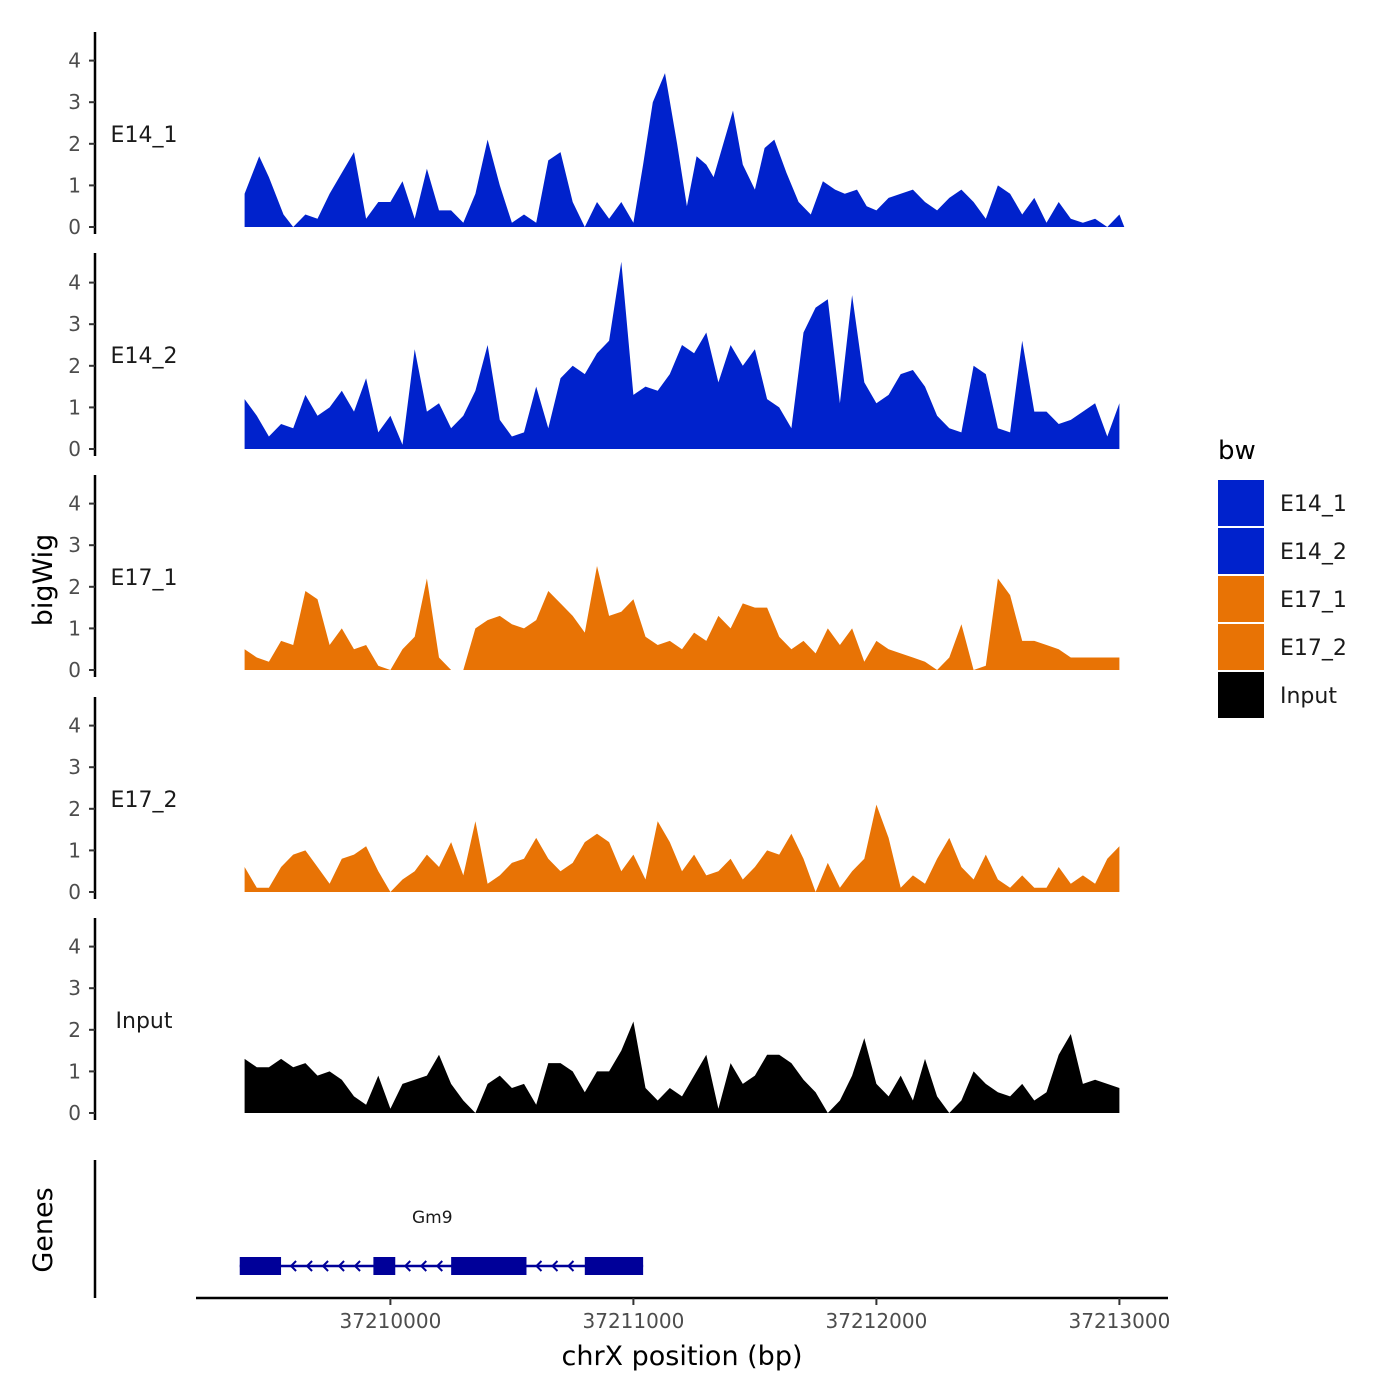 This screenshot has height=1400, width=1400. Describe the element at coordinates (1313, 600) in the screenshot. I see `legend-label-E17_1: E17_1` at that location.